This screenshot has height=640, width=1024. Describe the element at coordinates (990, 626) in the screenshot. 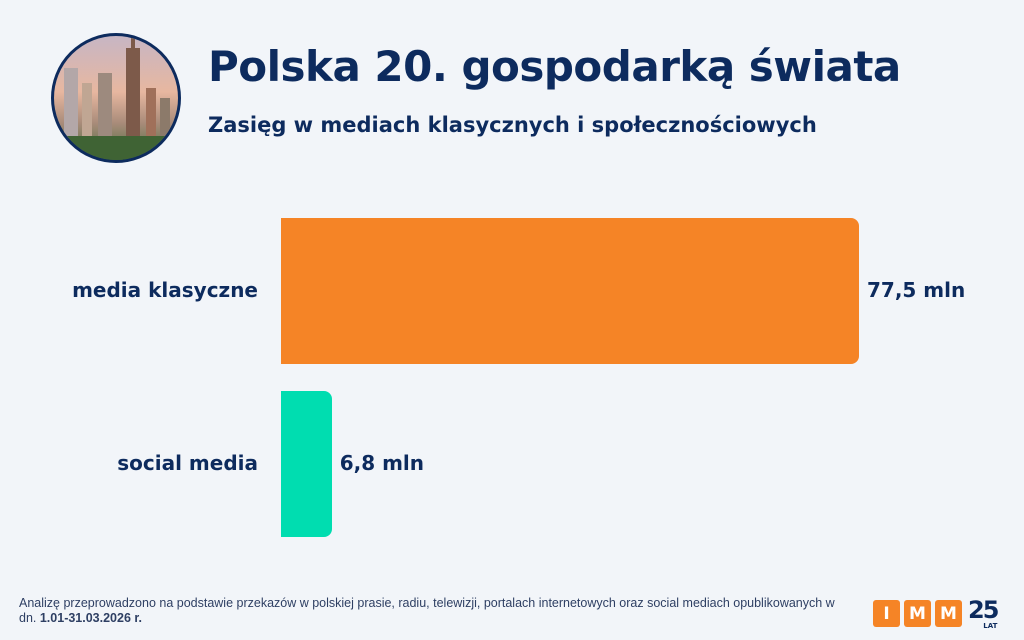

I see `logo-years-label: LAT` at that location.